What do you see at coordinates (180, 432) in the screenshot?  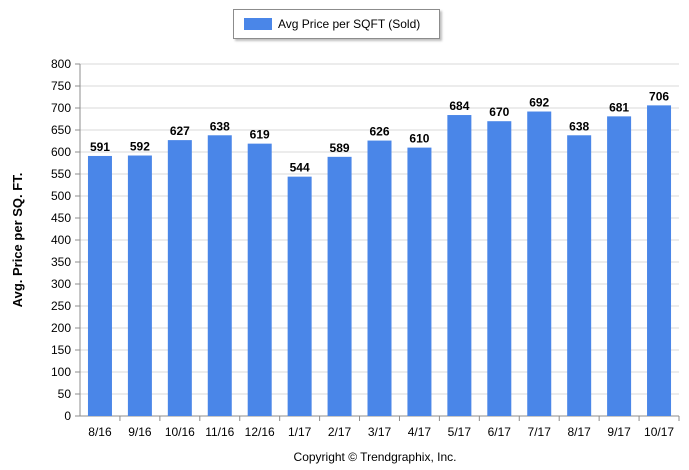 I see `x-tick-label: 10/16` at bounding box center [180, 432].